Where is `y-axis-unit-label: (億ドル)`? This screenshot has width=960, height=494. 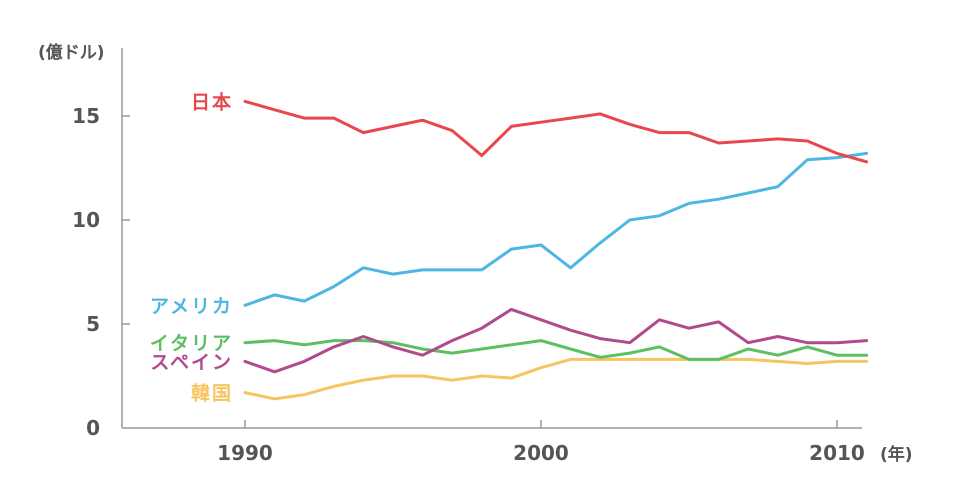 y-axis-unit-label: (億ドル) is located at coordinates (71, 52).